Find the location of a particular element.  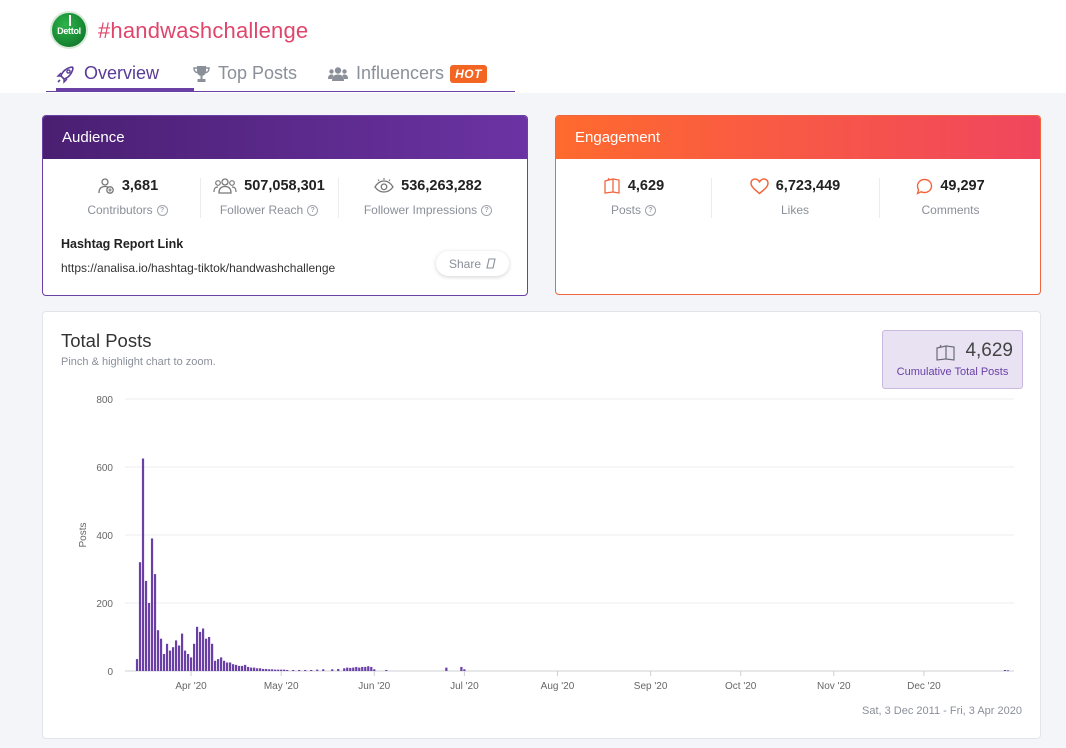

logo-text: Dettol is located at coordinates (69, 31).